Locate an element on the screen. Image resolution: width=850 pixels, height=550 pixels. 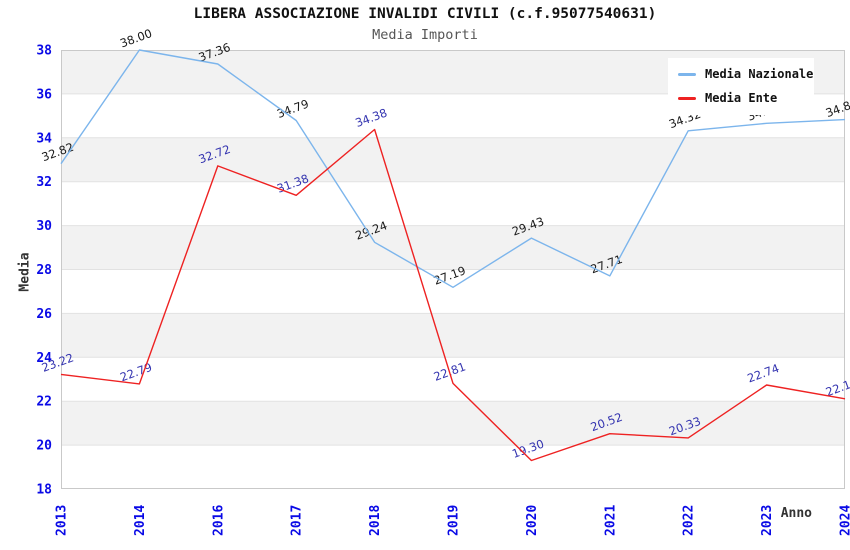
legend-item-media-nazionale: Media Nazionale is located at coordinates (746, 74).